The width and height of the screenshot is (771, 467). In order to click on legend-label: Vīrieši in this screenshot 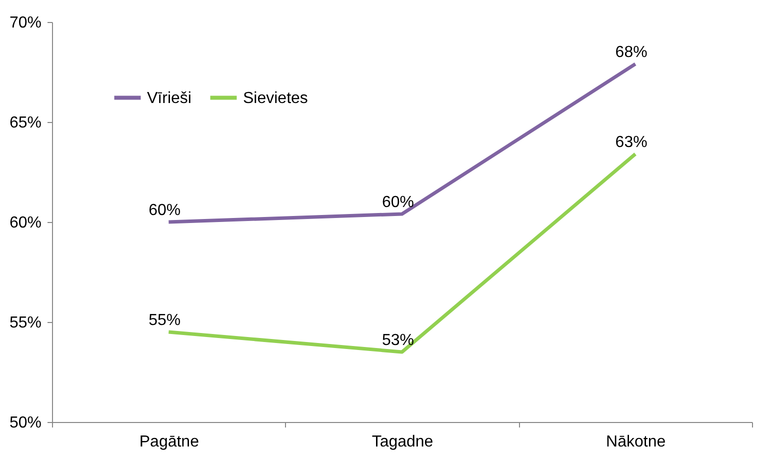, I will do `click(169, 98)`.